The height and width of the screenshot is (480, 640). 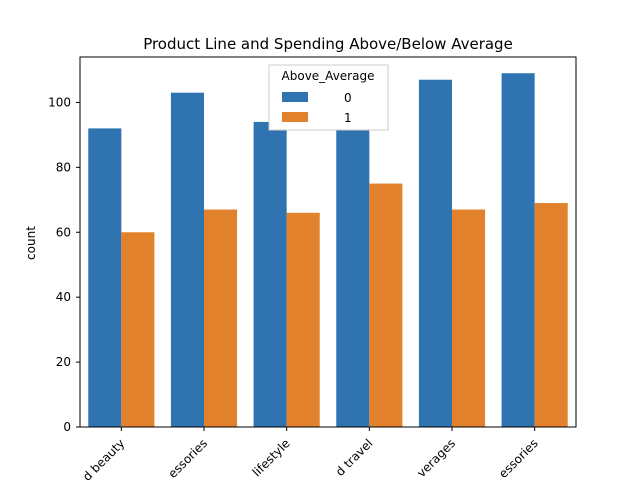 What do you see at coordinates (328, 76) in the screenshot?
I see `legend-title: Above_Average` at bounding box center [328, 76].